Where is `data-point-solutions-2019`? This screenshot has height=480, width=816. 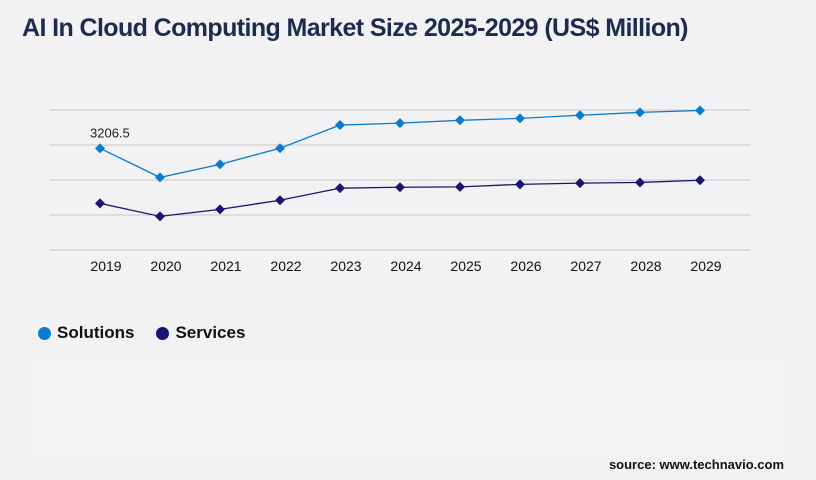
data-point-solutions-2019 is located at coordinates (100, 148).